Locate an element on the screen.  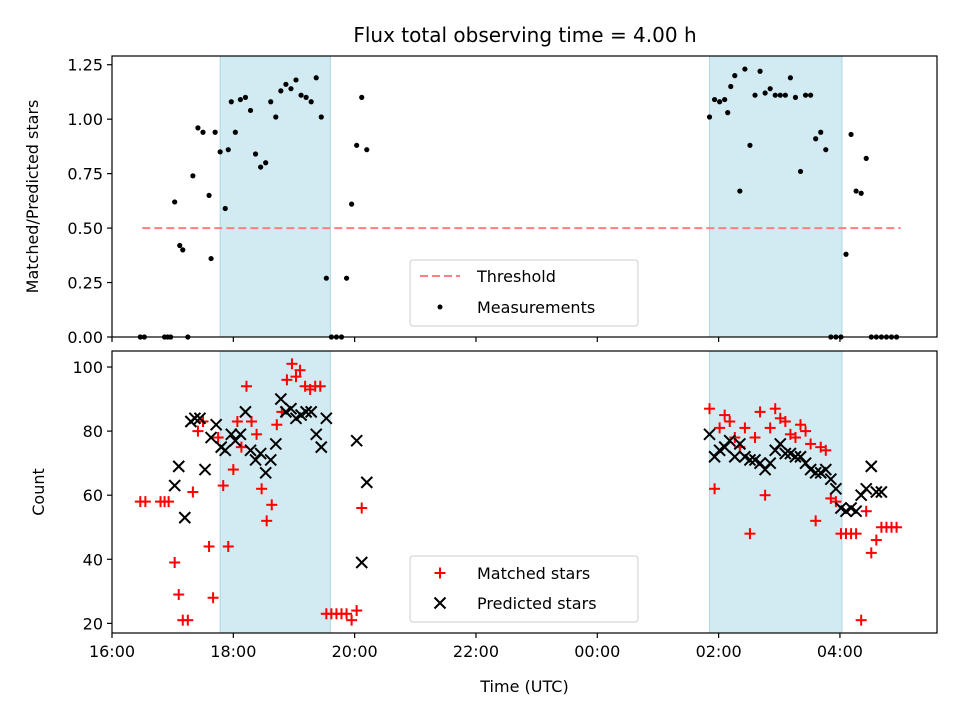
y-tick-label: 100 is located at coordinates (87, 367).